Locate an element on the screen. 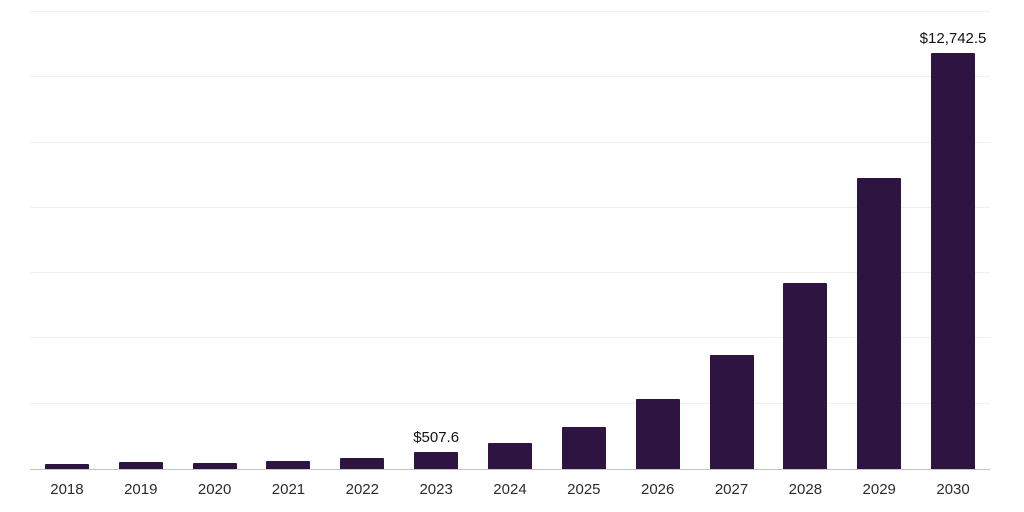  bar-column-2026 is located at coordinates (658, 240).